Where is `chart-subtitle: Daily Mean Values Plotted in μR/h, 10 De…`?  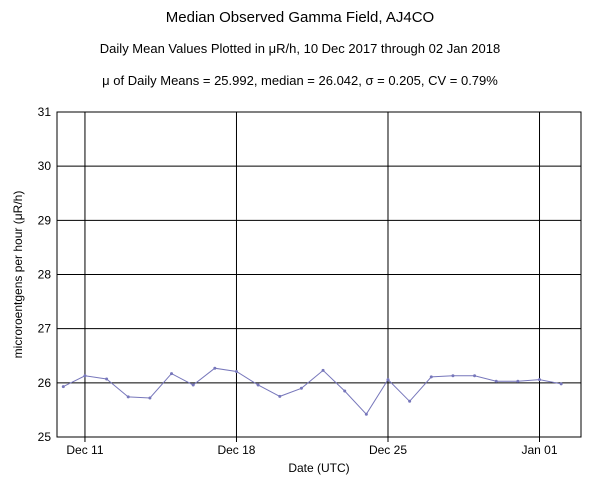 chart-subtitle: Daily Mean Values Plotted in μR/h, 10 De… is located at coordinates (300, 48).